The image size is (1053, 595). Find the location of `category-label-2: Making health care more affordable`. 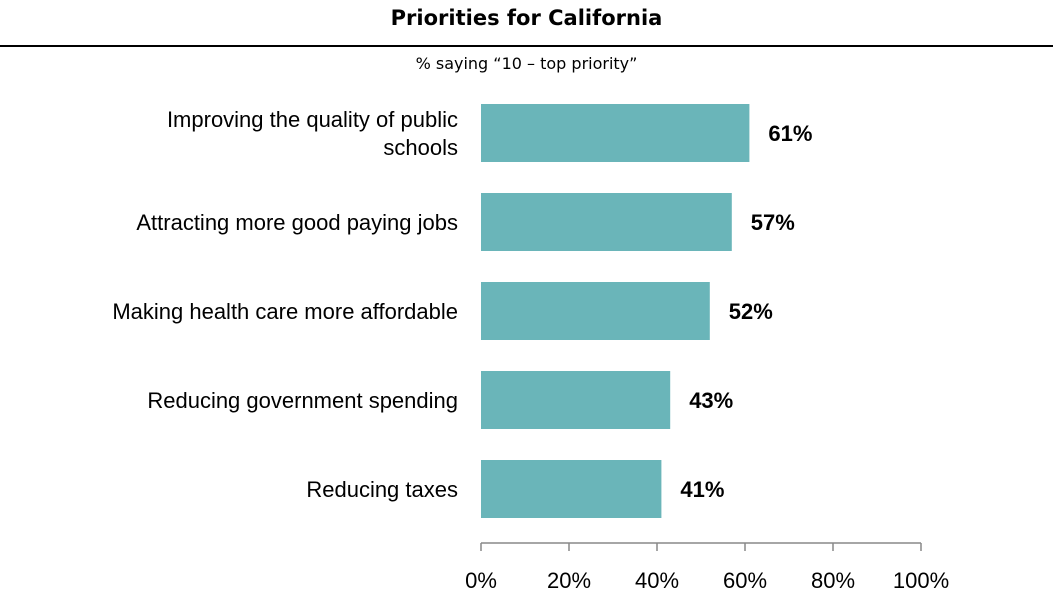

category-label-2: Making health care more affordable is located at coordinates (285, 311).